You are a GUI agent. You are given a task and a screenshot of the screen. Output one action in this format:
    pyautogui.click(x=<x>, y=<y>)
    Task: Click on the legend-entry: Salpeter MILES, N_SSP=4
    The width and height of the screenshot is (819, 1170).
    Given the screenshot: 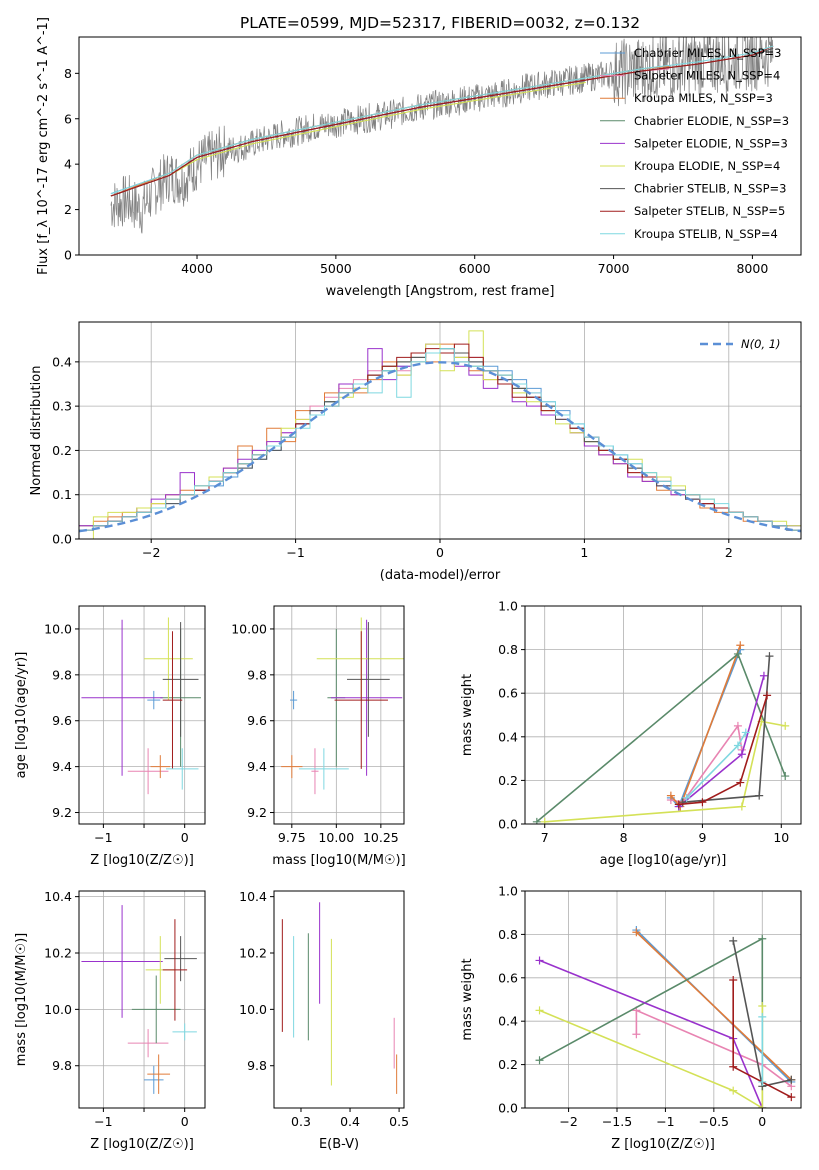 What is the action you would take?
    pyautogui.click(x=707, y=76)
    